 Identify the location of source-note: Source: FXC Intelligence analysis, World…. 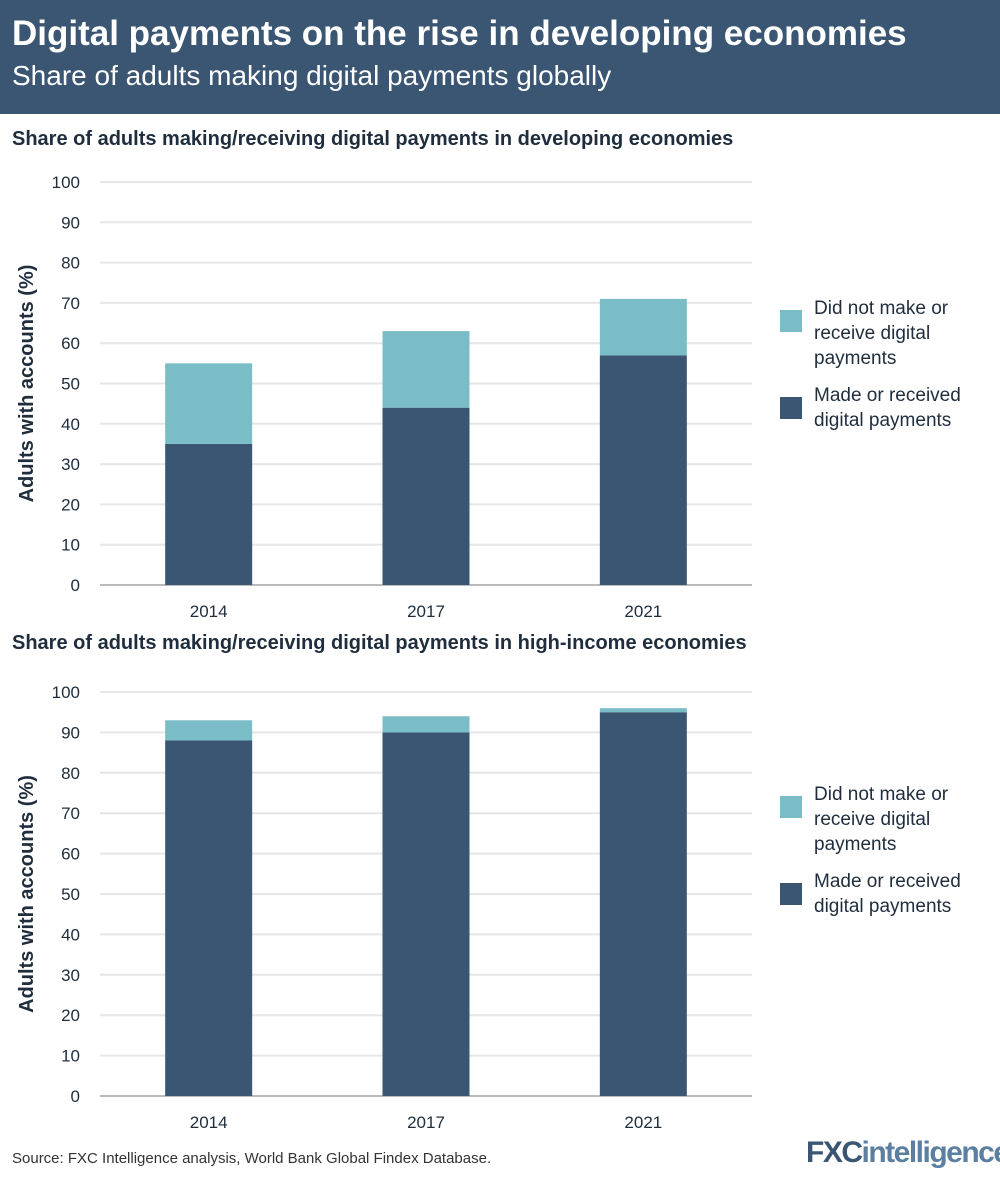
(252, 1158).